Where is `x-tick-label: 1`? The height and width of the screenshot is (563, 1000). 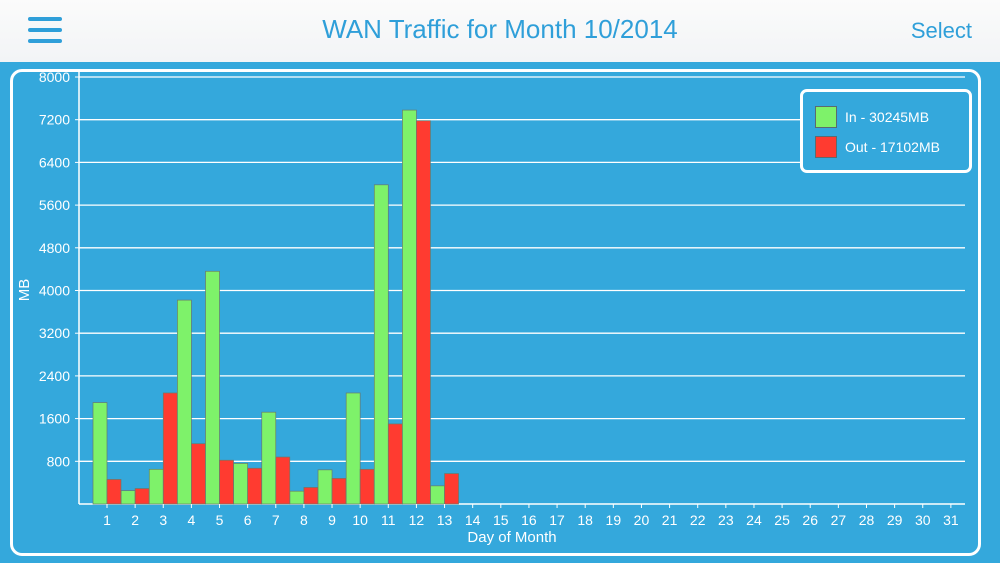
x-tick-label: 1 is located at coordinates (107, 520).